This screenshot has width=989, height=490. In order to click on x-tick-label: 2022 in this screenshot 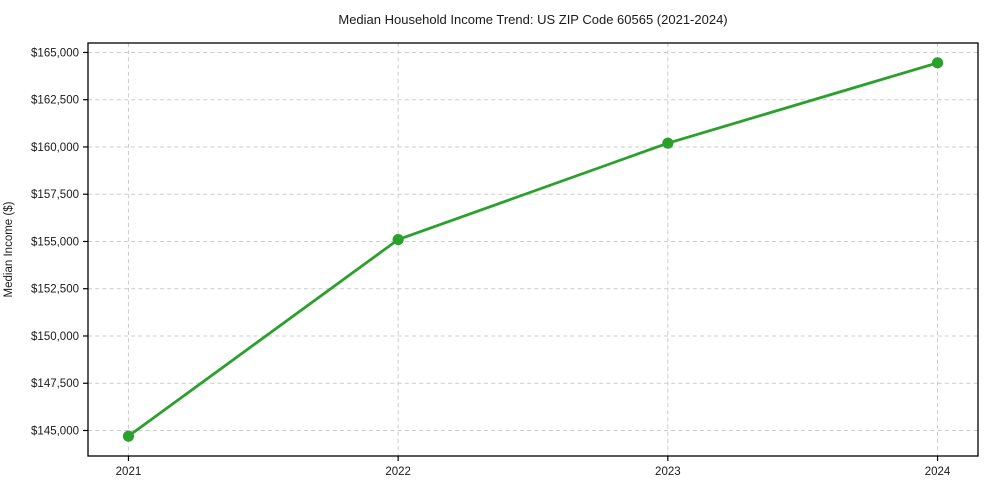, I will do `click(398, 472)`.